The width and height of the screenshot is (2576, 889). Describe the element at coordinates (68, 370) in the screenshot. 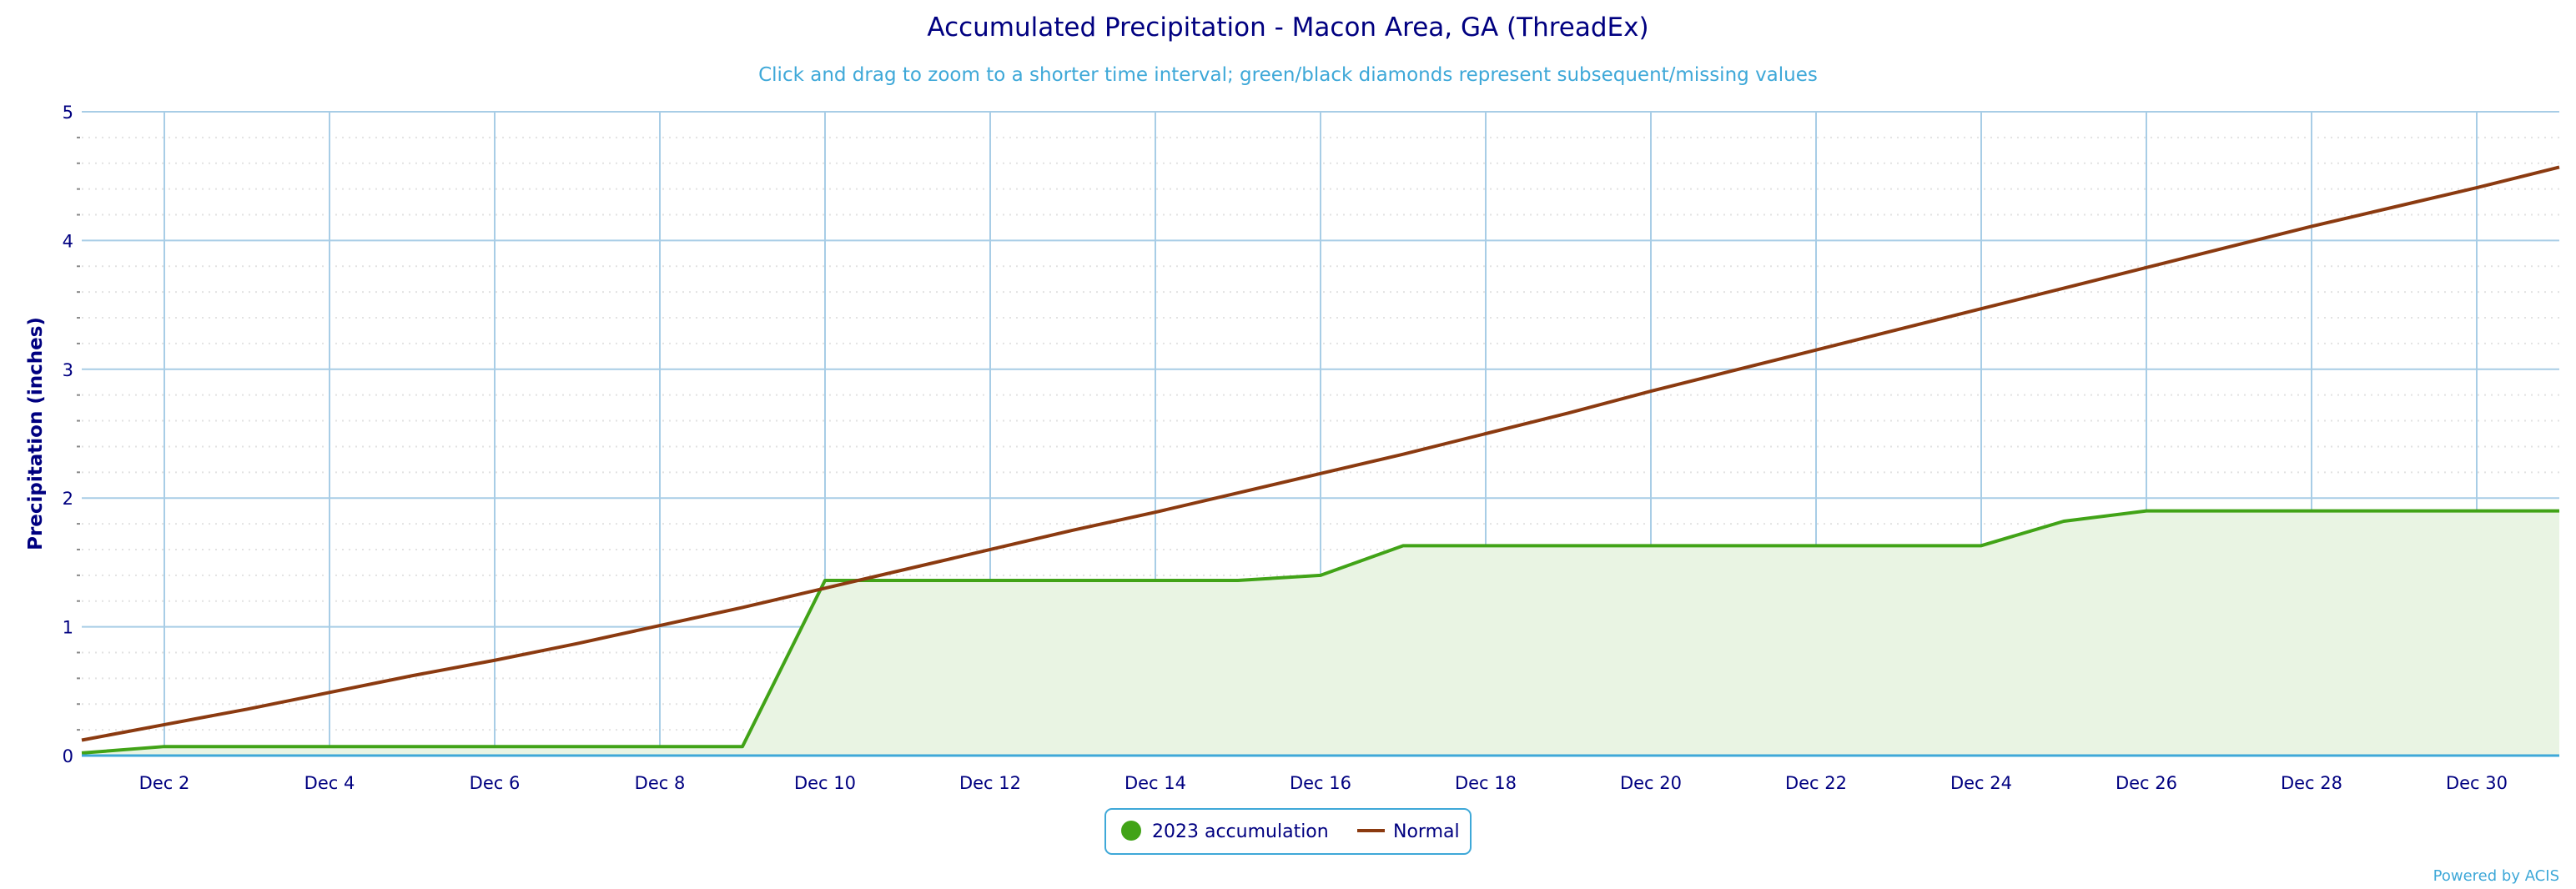

I see `y-tick-label: 3` at that location.